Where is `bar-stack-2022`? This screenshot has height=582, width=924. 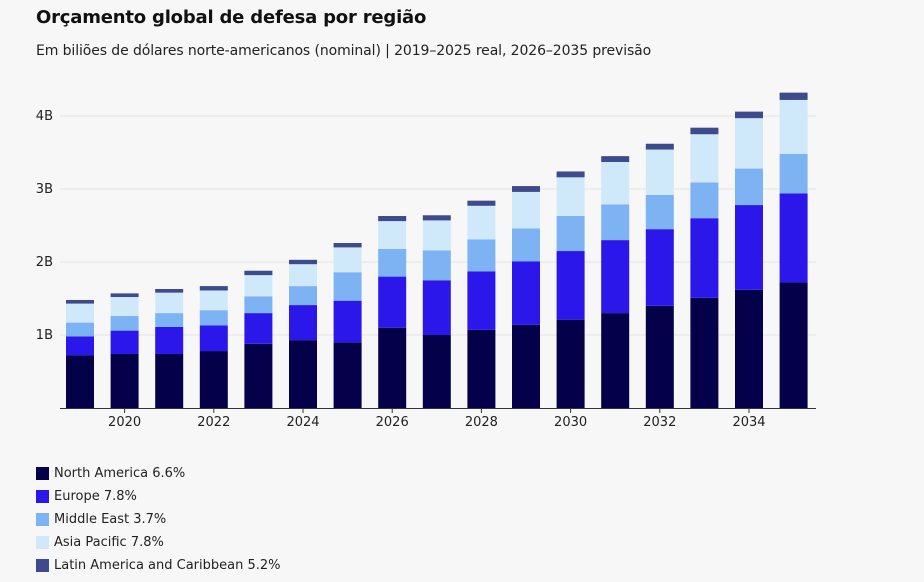 bar-stack-2022 is located at coordinates (213, 347).